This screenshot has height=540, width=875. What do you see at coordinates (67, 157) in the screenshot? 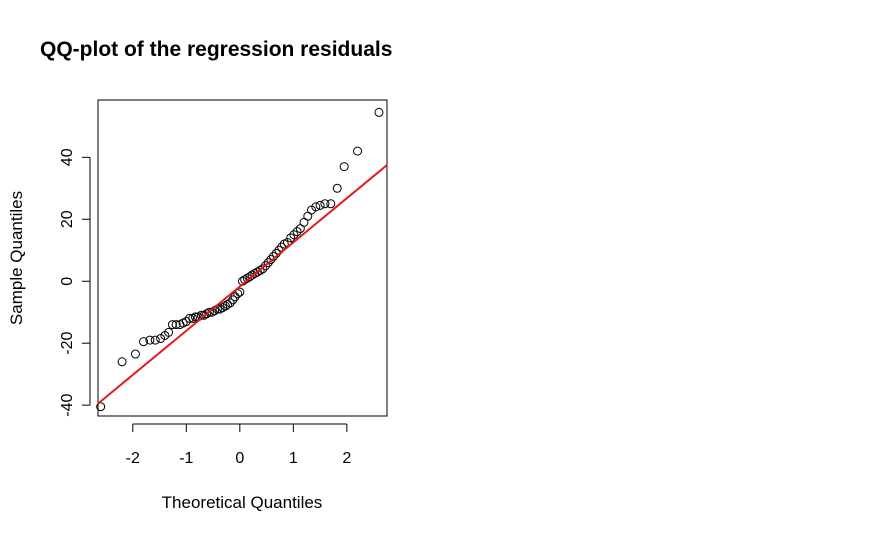
I see `y-tick-label: 40` at bounding box center [67, 157].